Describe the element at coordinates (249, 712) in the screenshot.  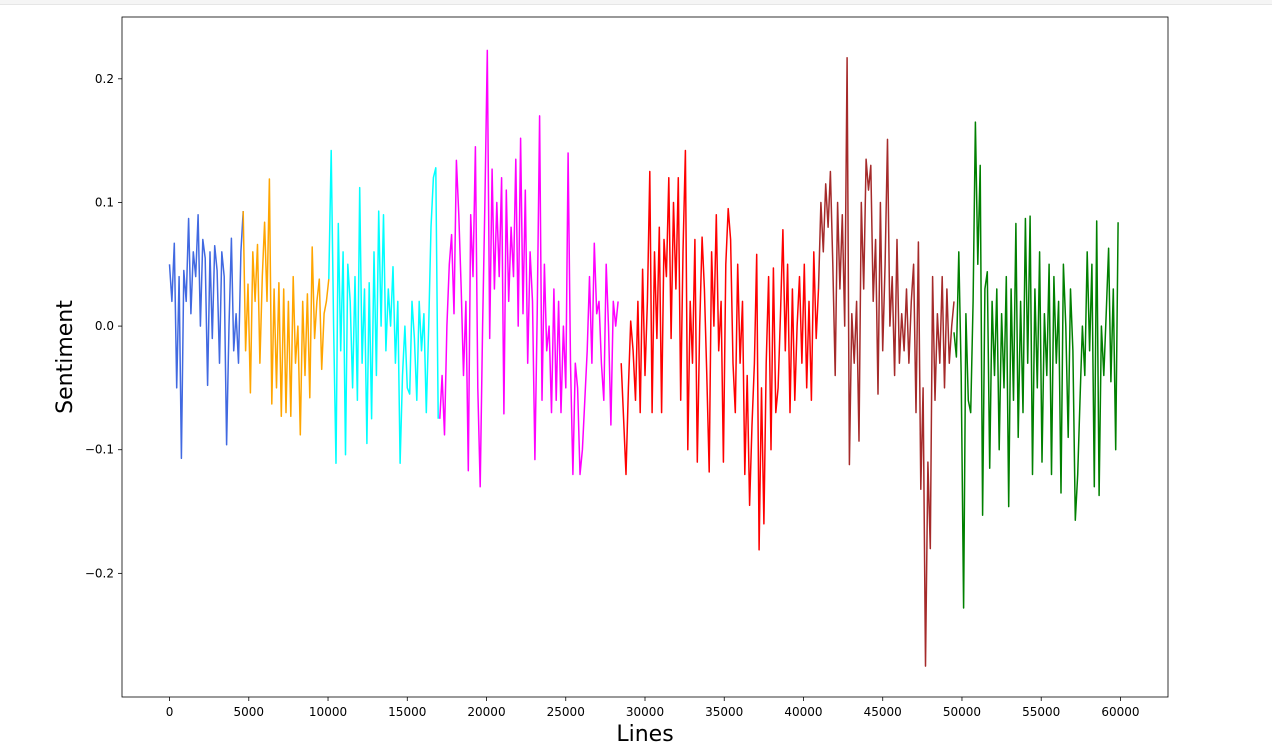
I see `x-tick-label: 5000` at that location.